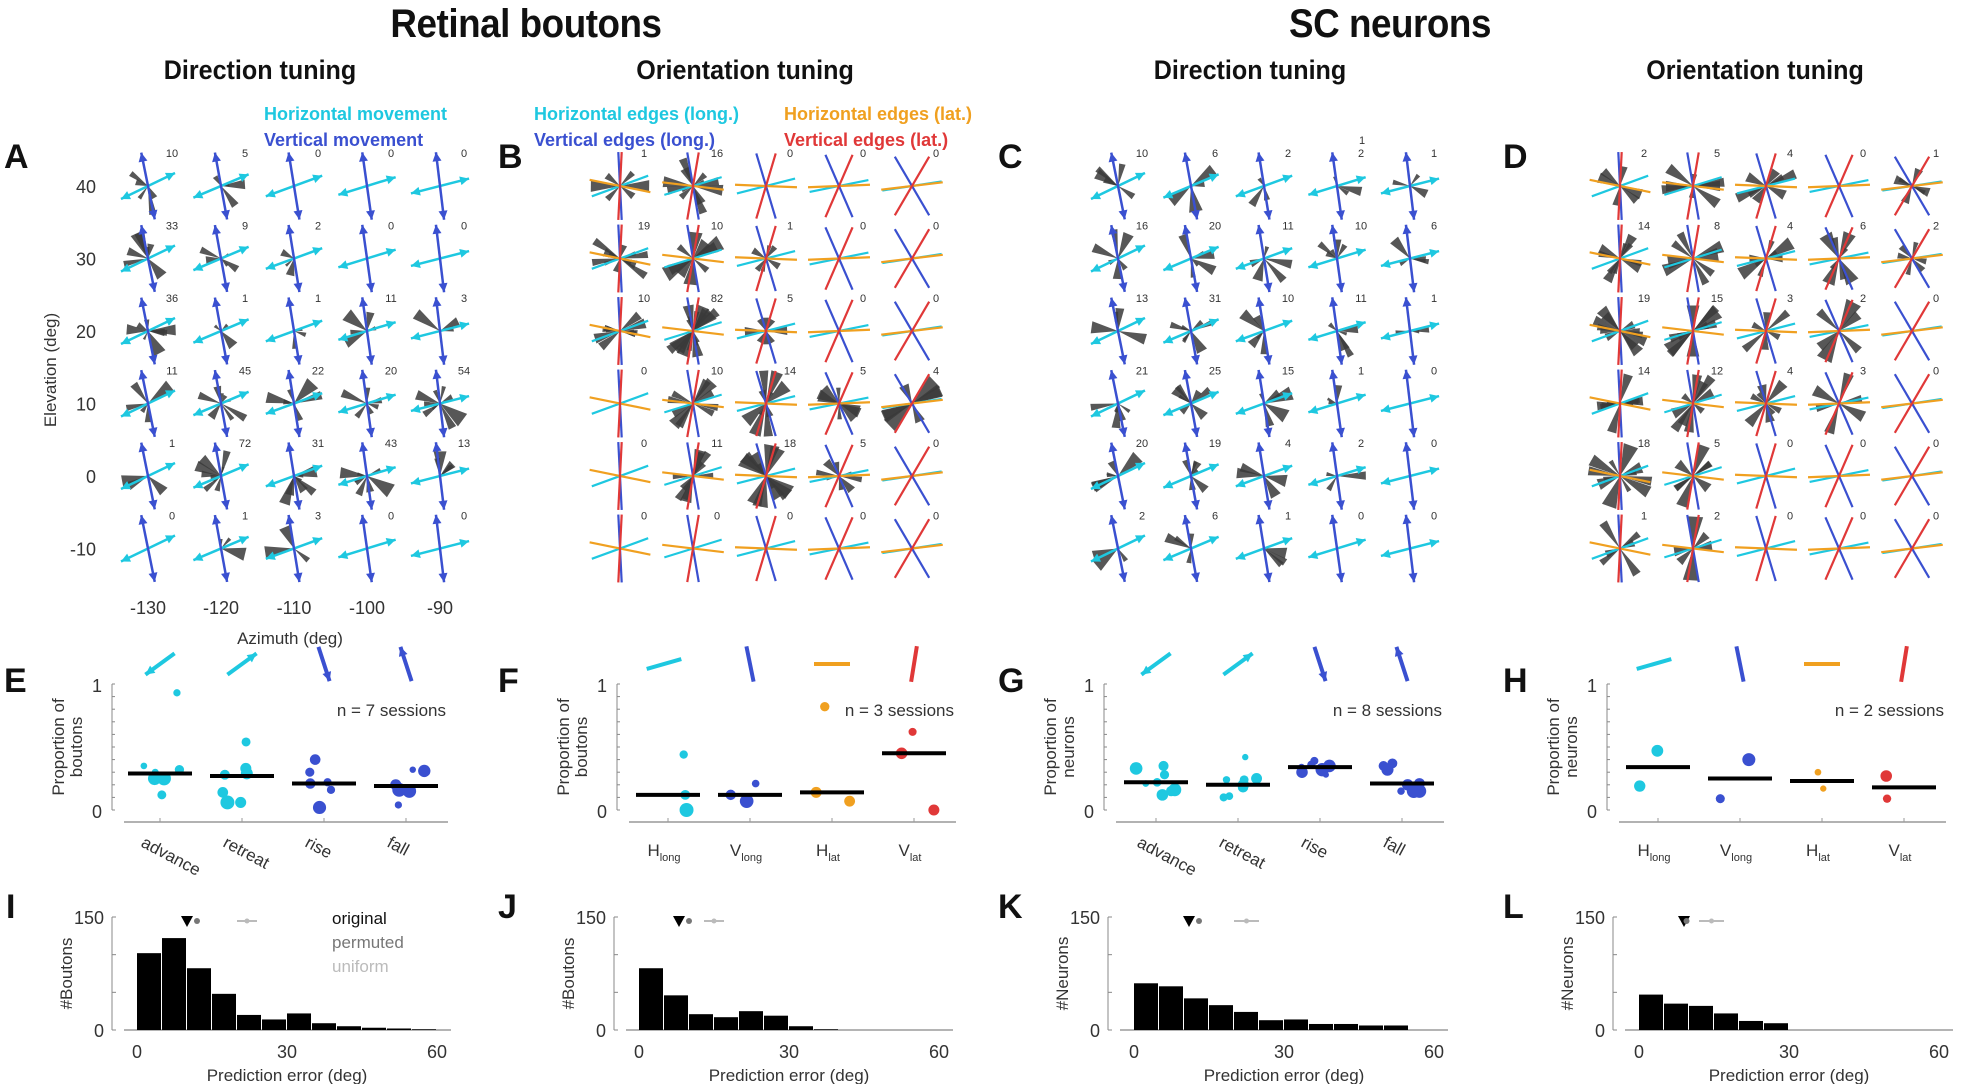 This screenshot has height=1084, width=1977. I want to click on x-tick-label: -130, so click(148, 608).